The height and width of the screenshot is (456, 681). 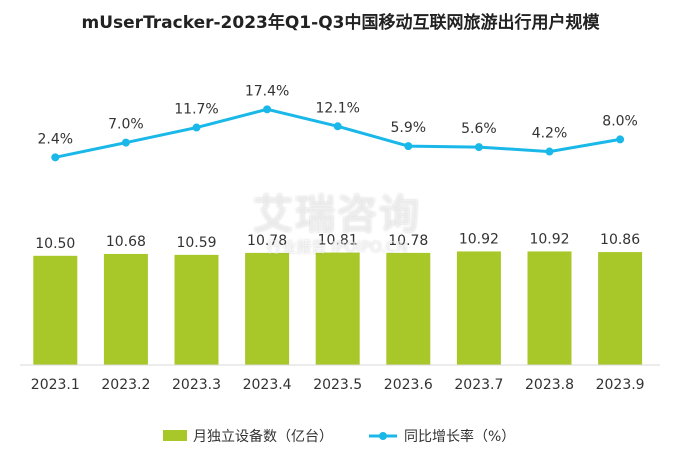 I want to click on growth-value-label: 17.4%, so click(x=267, y=91).